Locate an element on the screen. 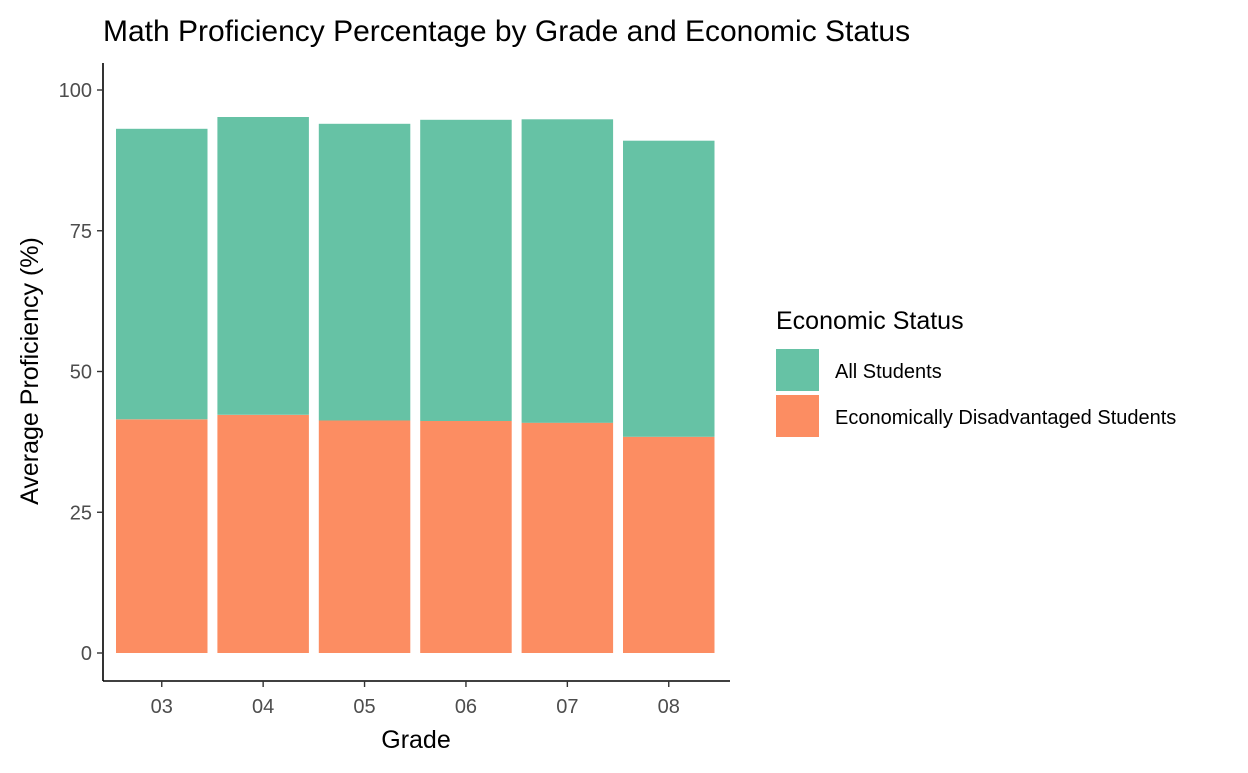 Image resolution: width=1248 pixels, height=773 pixels. x-tick-label-06: 06 is located at coordinates (466, 707).